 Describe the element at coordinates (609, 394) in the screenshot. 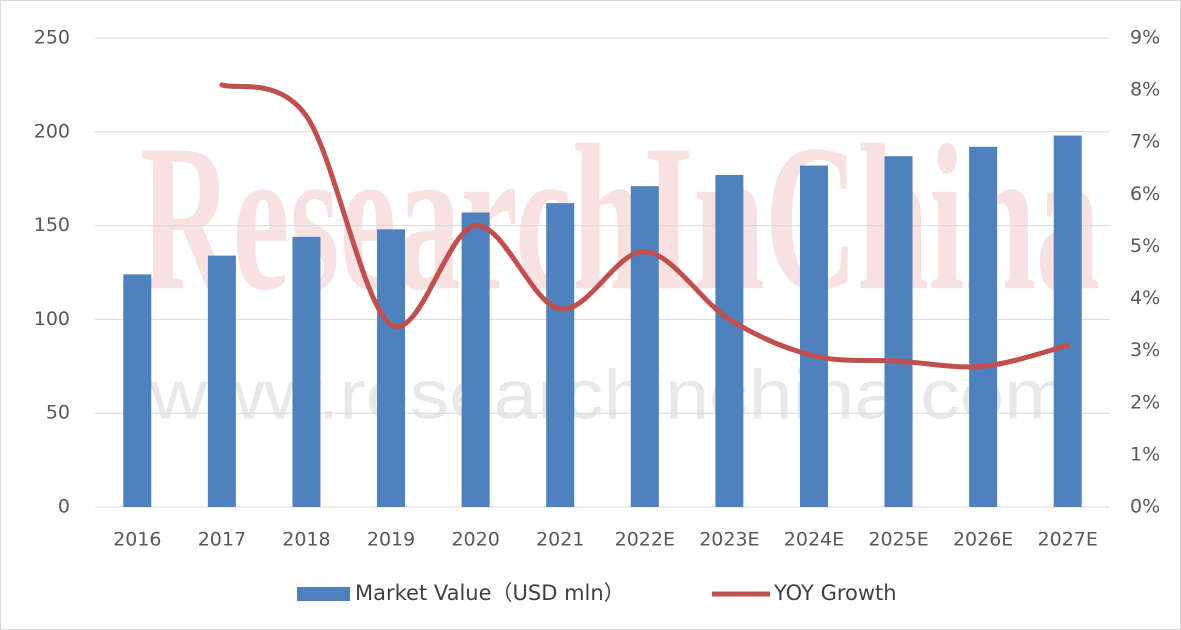

I see `watermark-url: www.researchinchina.com` at that location.